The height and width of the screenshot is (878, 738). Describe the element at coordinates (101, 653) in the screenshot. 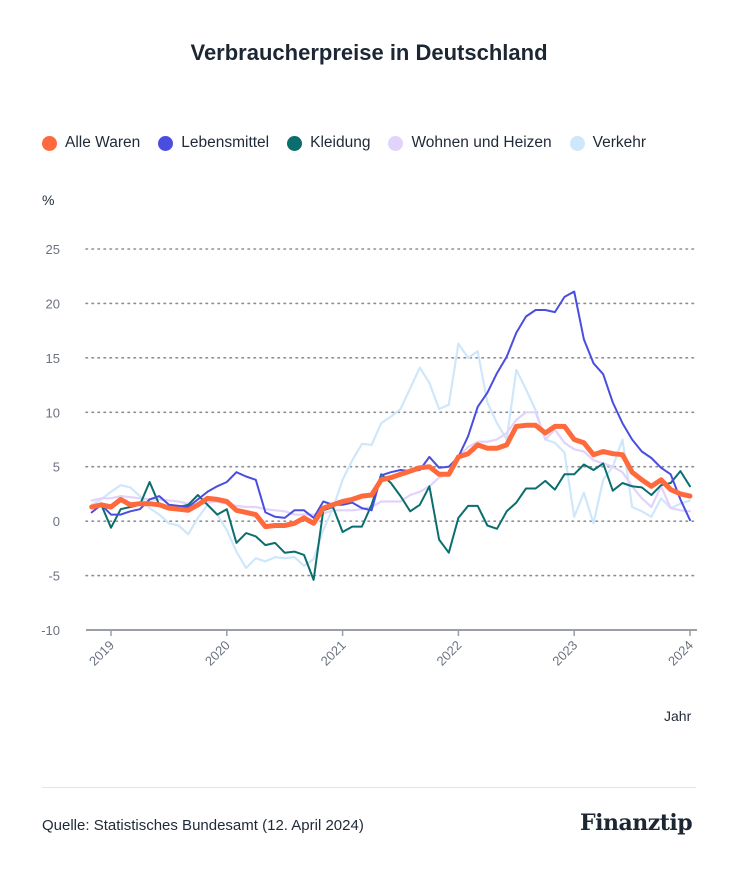

I see `x-tick-label: 2019` at that location.